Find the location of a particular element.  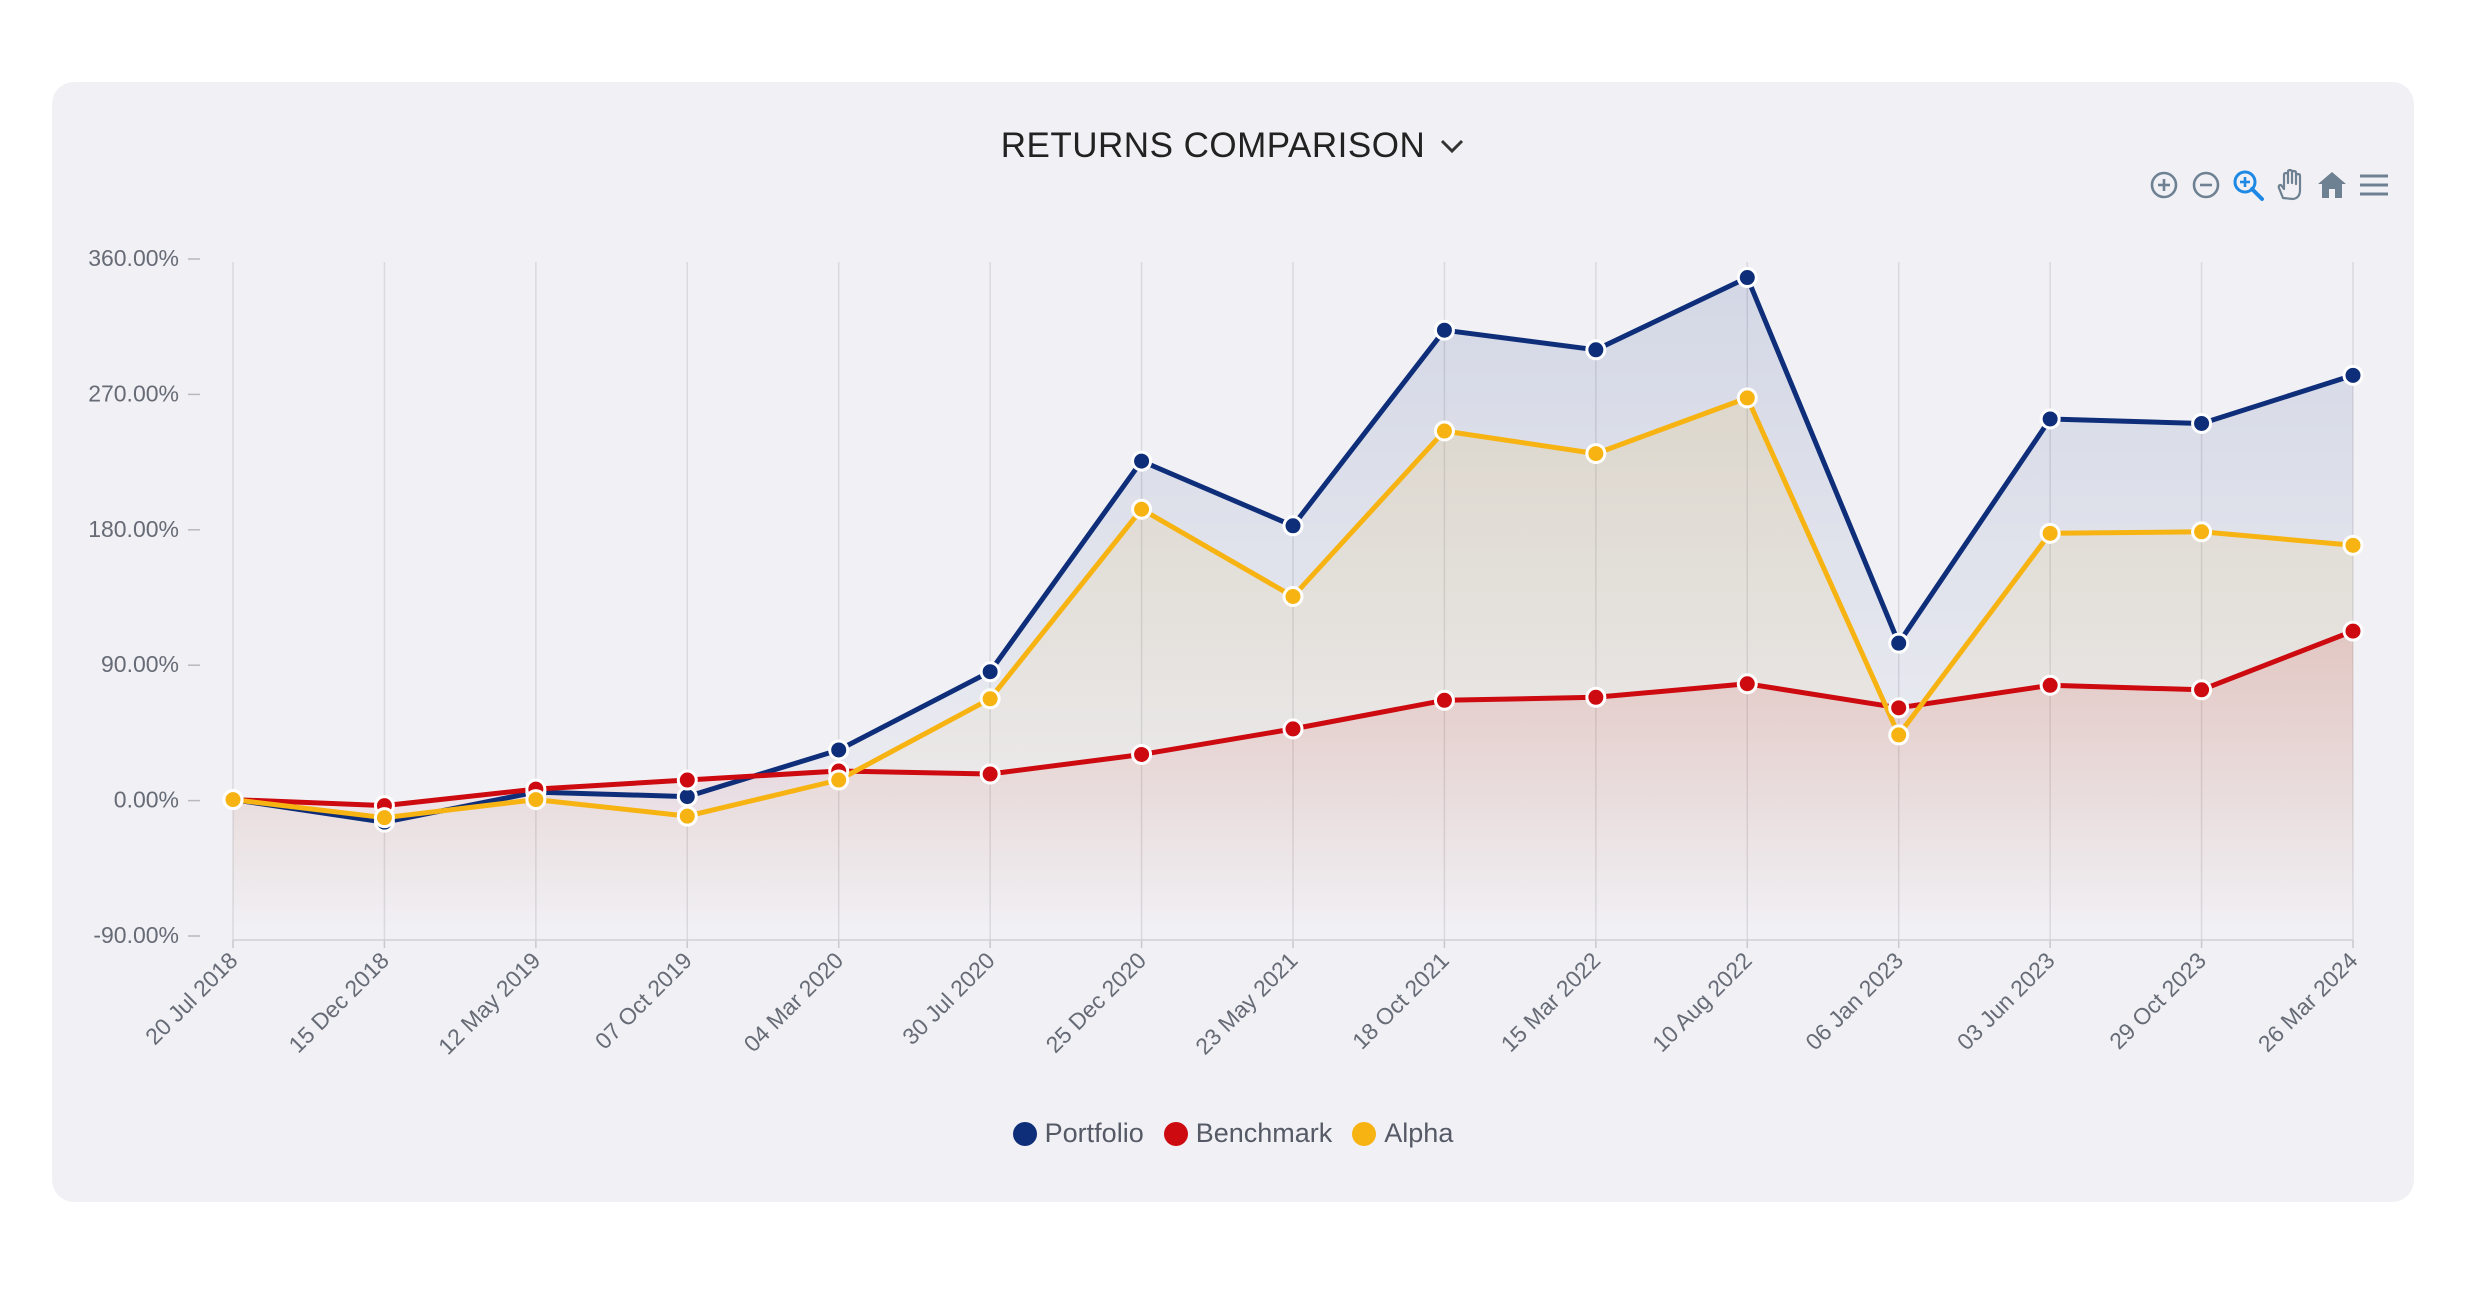

legend-item-alpha: Alpha is located at coordinates (1402, 1133).